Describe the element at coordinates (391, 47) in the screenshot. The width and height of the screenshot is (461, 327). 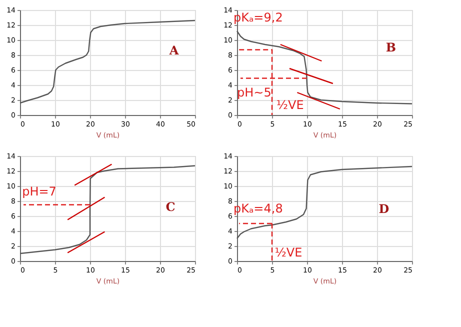
I see `annotation: B` at that location.